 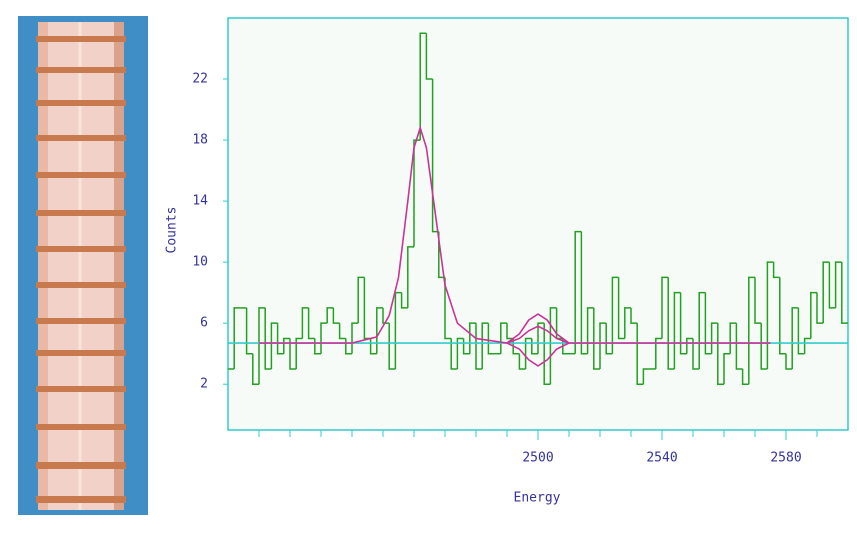 I want to click on y-tick-label: 18, so click(x=200, y=140).